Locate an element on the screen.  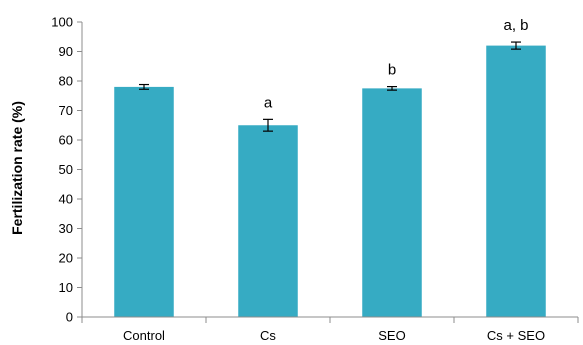
y-tick-label: 90 is located at coordinates (66, 51).